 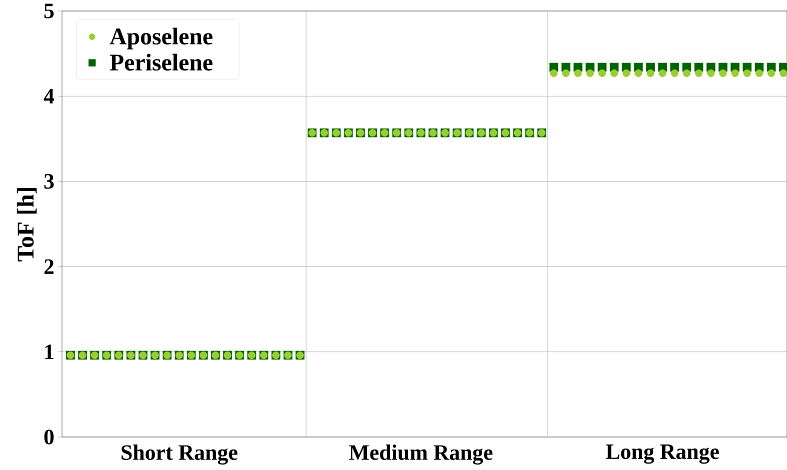 I want to click on x-tick-label: Long Range, so click(x=662, y=454).